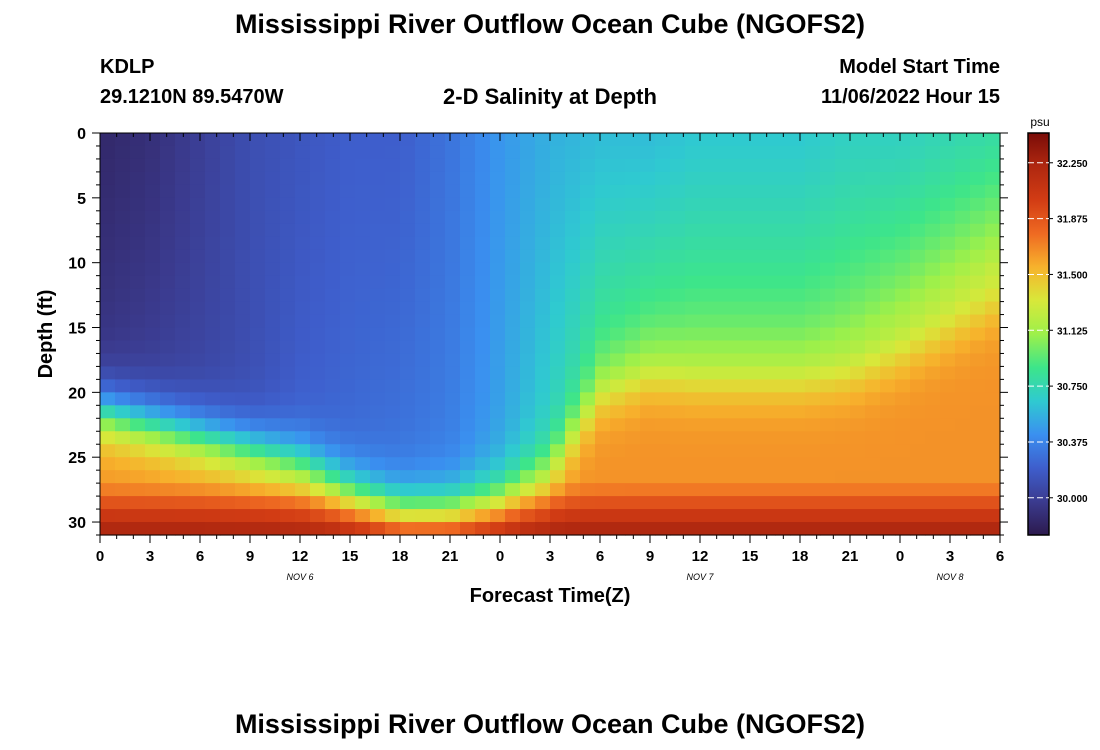 The width and height of the screenshot is (1100, 750). What do you see at coordinates (919, 67) in the screenshot?
I see `model-start-label: Model Start Time` at bounding box center [919, 67].